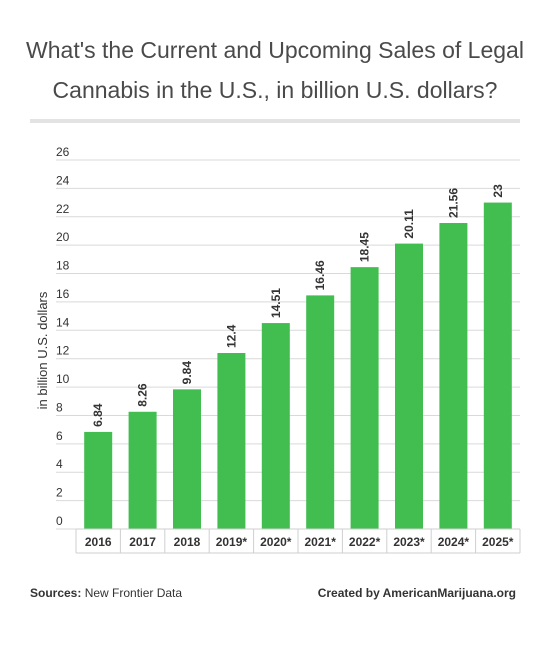 This screenshot has height=664, width=550. What do you see at coordinates (63, 322) in the screenshot?
I see `y-tick-label: 14` at bounding box center [63, 322].